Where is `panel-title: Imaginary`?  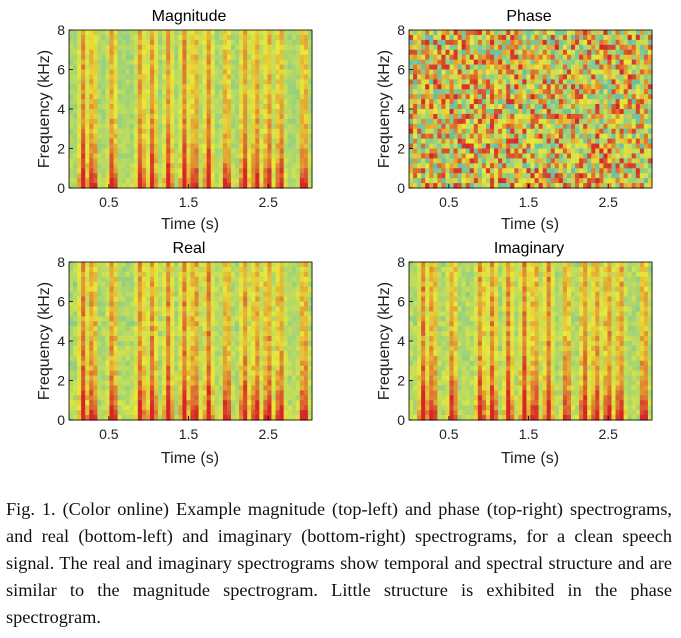
panel-title: Imaginary is located at coordinates (529, 248).